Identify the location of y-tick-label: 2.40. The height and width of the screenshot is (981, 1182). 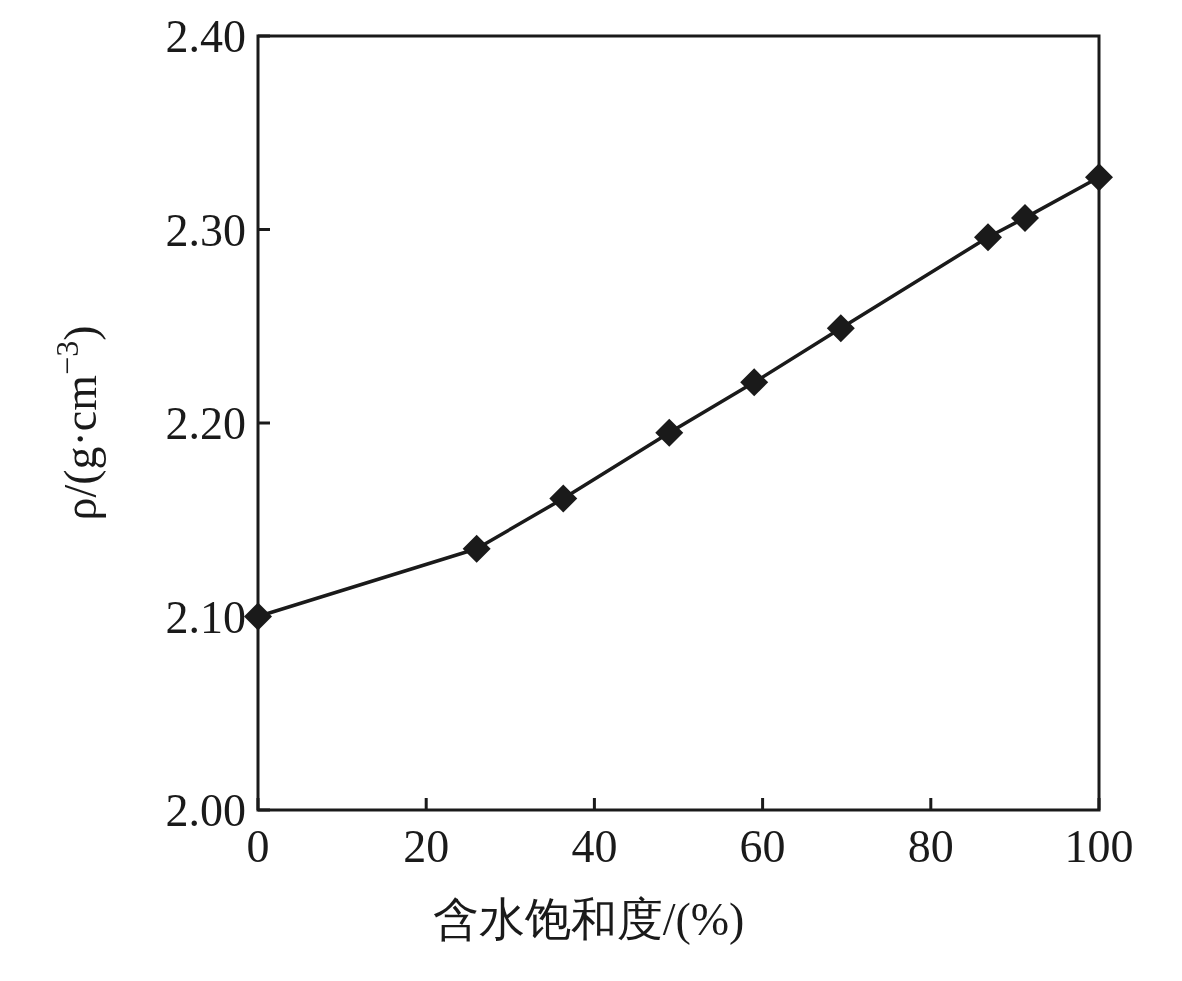
(205, 36).